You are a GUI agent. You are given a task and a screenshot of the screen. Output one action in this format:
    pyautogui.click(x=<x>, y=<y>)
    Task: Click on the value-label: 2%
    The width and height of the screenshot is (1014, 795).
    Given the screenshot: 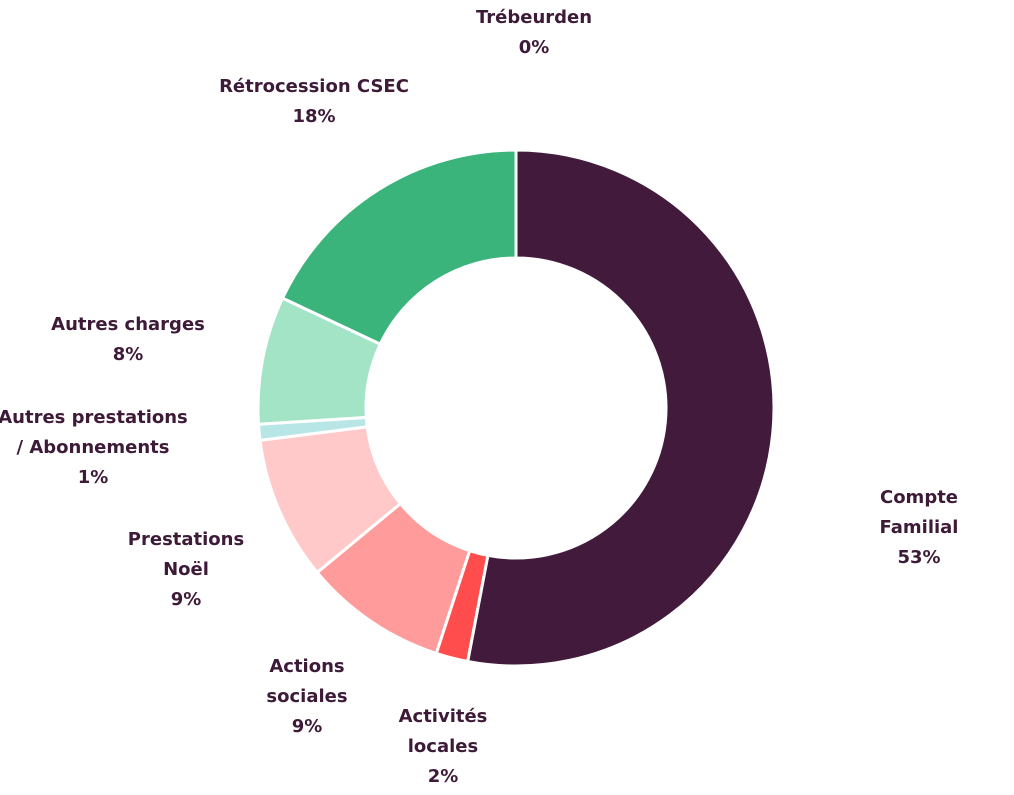 What is the action you would take?
    pyautogui.click(x=443, y=776)
    